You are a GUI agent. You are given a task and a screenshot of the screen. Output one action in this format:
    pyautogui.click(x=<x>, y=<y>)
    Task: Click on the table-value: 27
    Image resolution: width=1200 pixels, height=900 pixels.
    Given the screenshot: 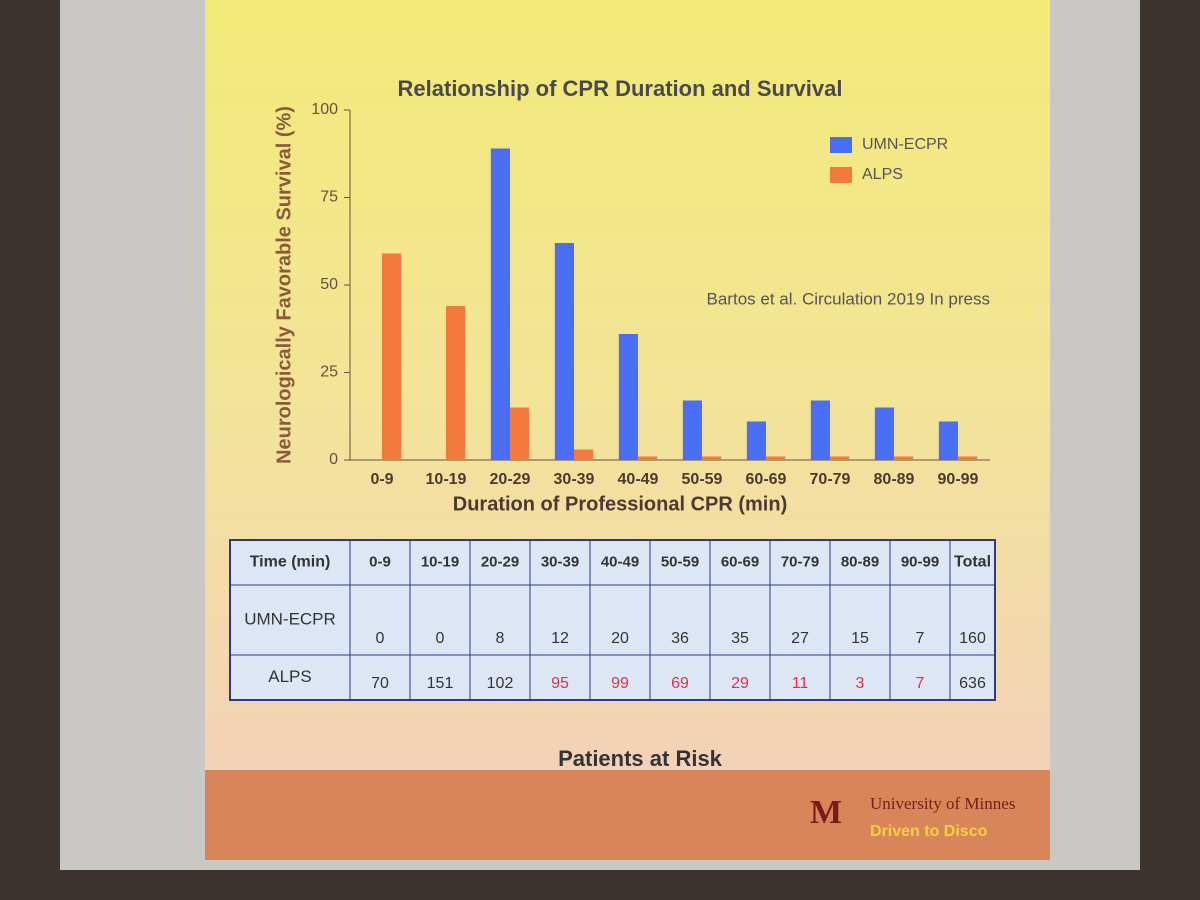 What is the action you would take?
    pyautogui.click(x=800, y=638)
    